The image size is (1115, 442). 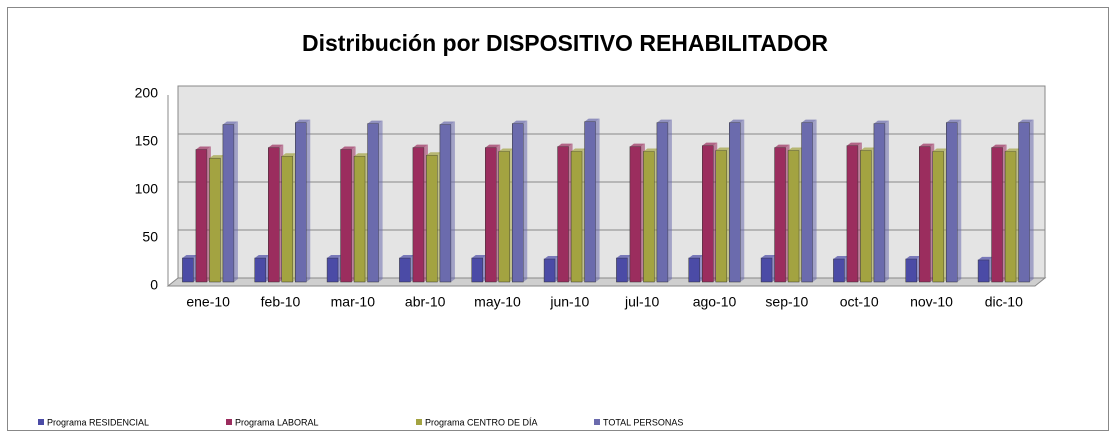 What do you see at coordinates (641, 302) in the screenshot?
I see `x-tick-label: jul-10` at bounding box center [641, 302].